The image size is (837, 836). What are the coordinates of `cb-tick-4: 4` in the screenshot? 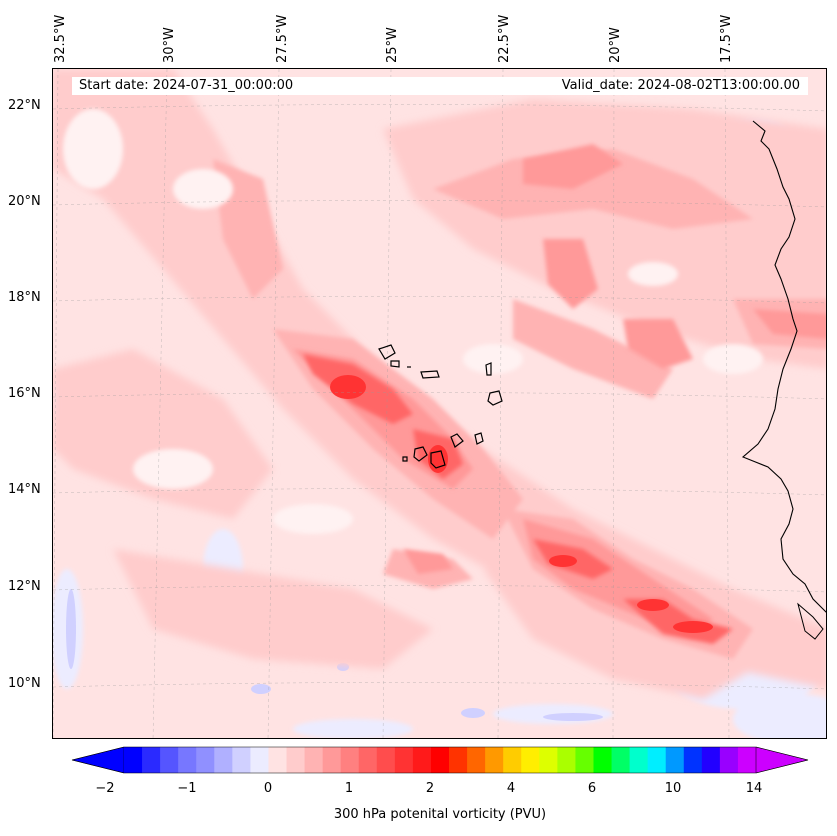 It's located at (511, 788).